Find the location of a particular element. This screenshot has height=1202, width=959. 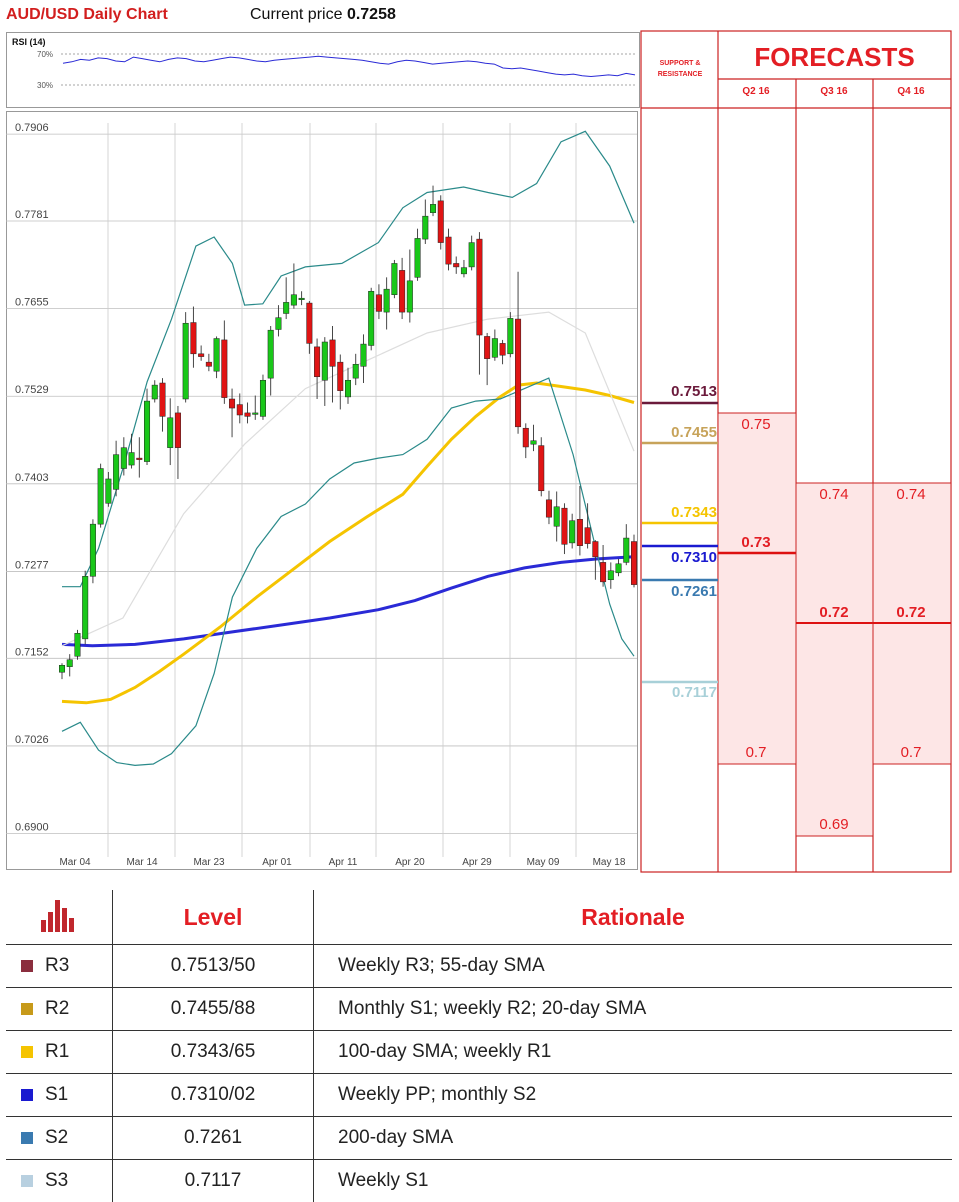

q2-forecast-mid: 0.73 is located at coordinates (756, 542).